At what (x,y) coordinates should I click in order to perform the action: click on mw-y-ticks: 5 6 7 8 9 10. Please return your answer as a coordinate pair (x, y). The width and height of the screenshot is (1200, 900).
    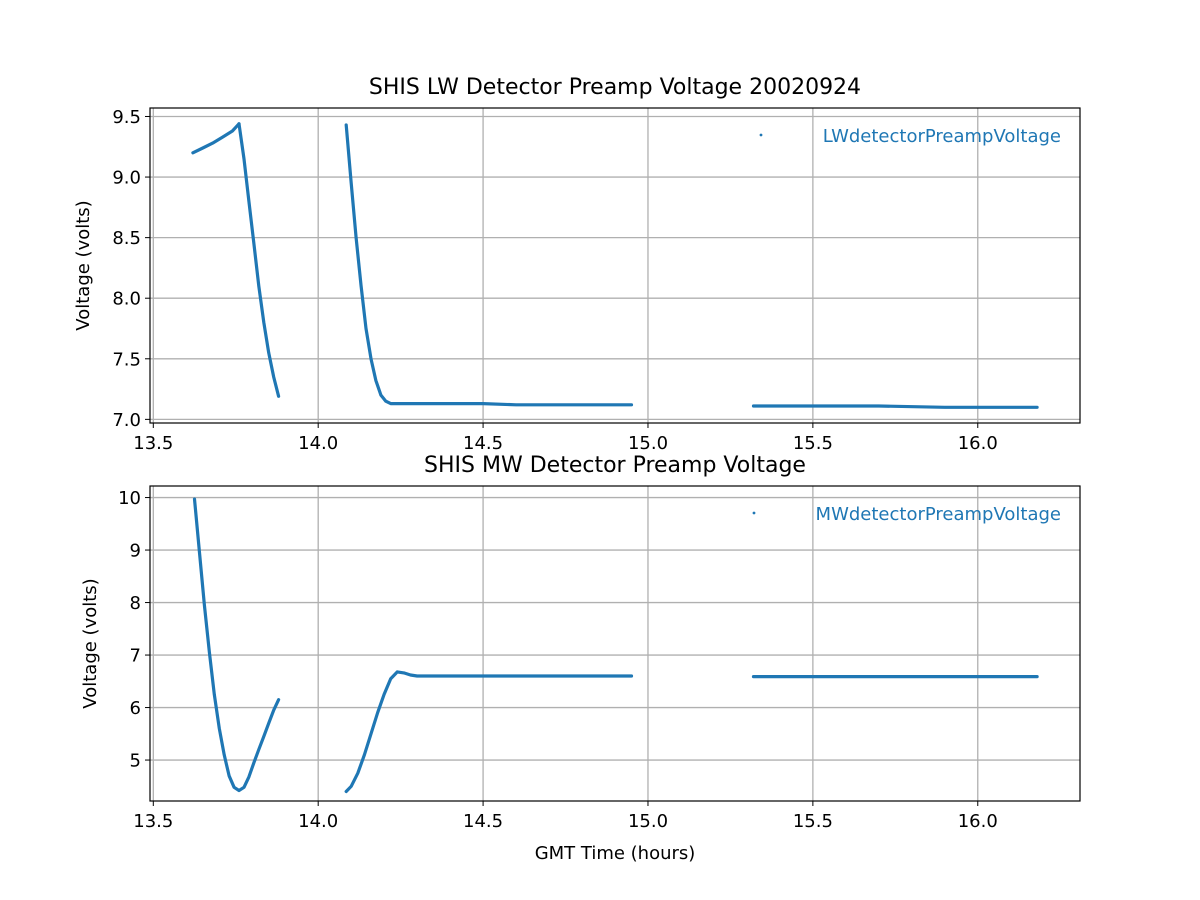
    Looking at the image, I should click on (134, 630).